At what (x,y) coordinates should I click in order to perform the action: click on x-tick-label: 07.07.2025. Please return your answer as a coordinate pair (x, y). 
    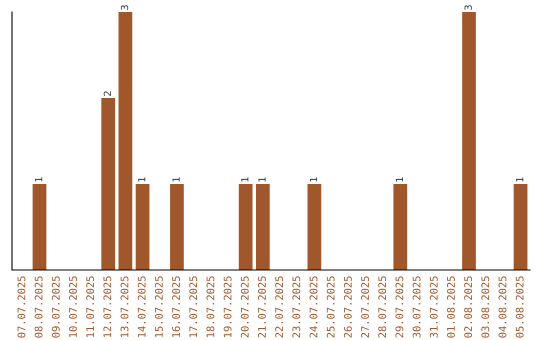
    Looking at the image, I should click on (21, 307).